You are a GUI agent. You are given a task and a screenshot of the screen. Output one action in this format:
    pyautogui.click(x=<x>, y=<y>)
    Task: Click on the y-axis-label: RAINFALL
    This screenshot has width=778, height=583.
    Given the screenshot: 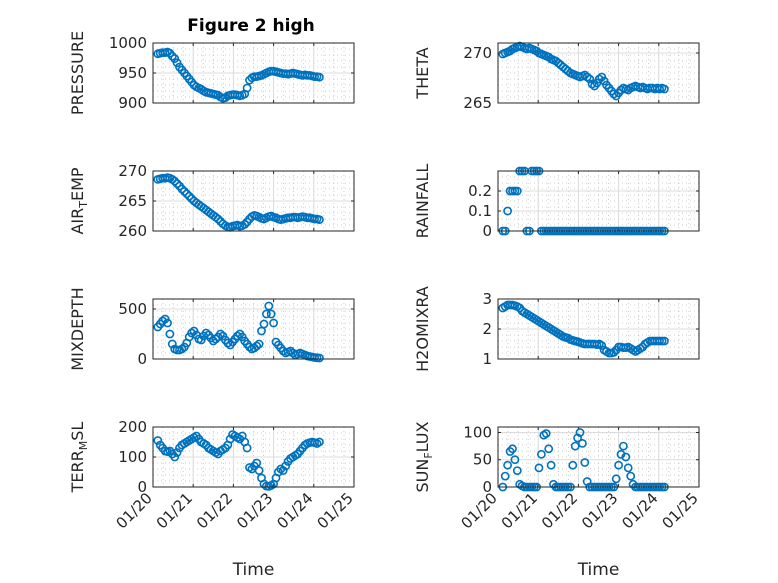 What is the action you would take?
    pyautogui.click(x=422, y=201)
    